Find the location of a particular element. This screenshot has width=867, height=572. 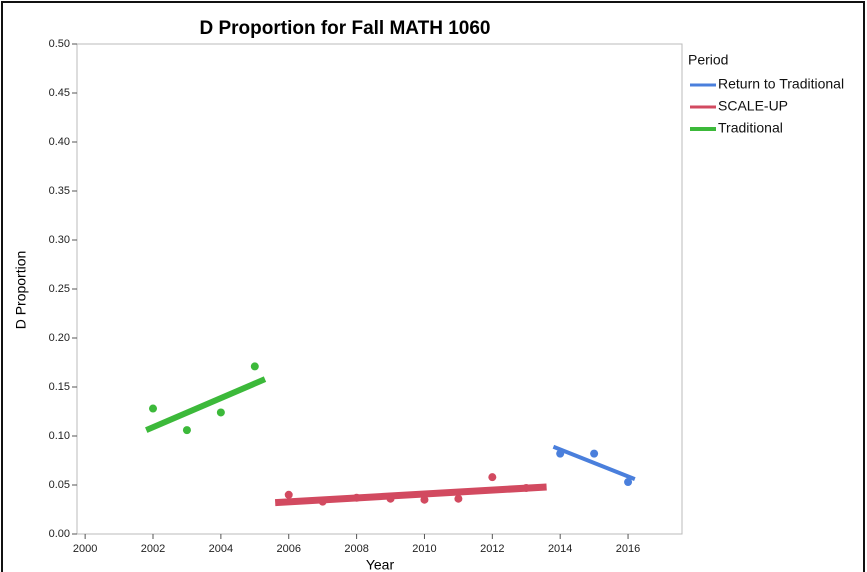

y-tick-label: 0.45 is located at coordinates (59, 93).